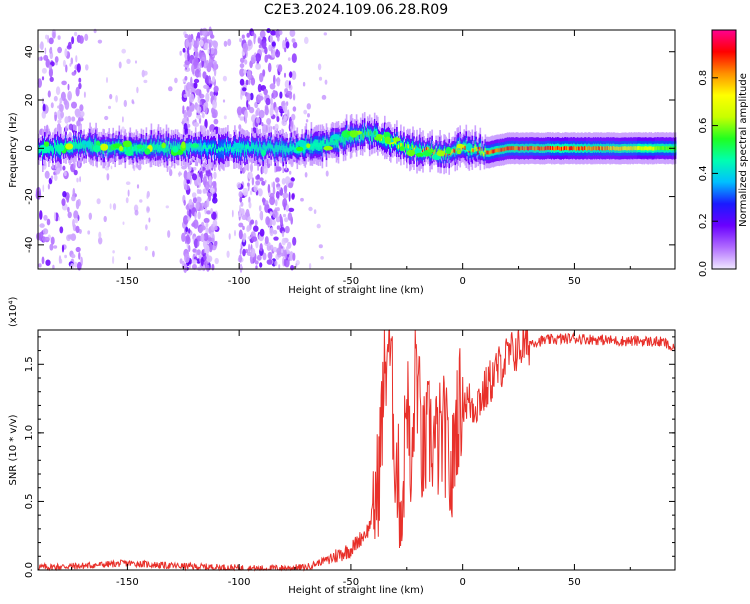  What do you see at coordinates (703, 78) in the screenshot?
I see `colorbar-tick-label: 0.8` at bounding box center [703, 78].